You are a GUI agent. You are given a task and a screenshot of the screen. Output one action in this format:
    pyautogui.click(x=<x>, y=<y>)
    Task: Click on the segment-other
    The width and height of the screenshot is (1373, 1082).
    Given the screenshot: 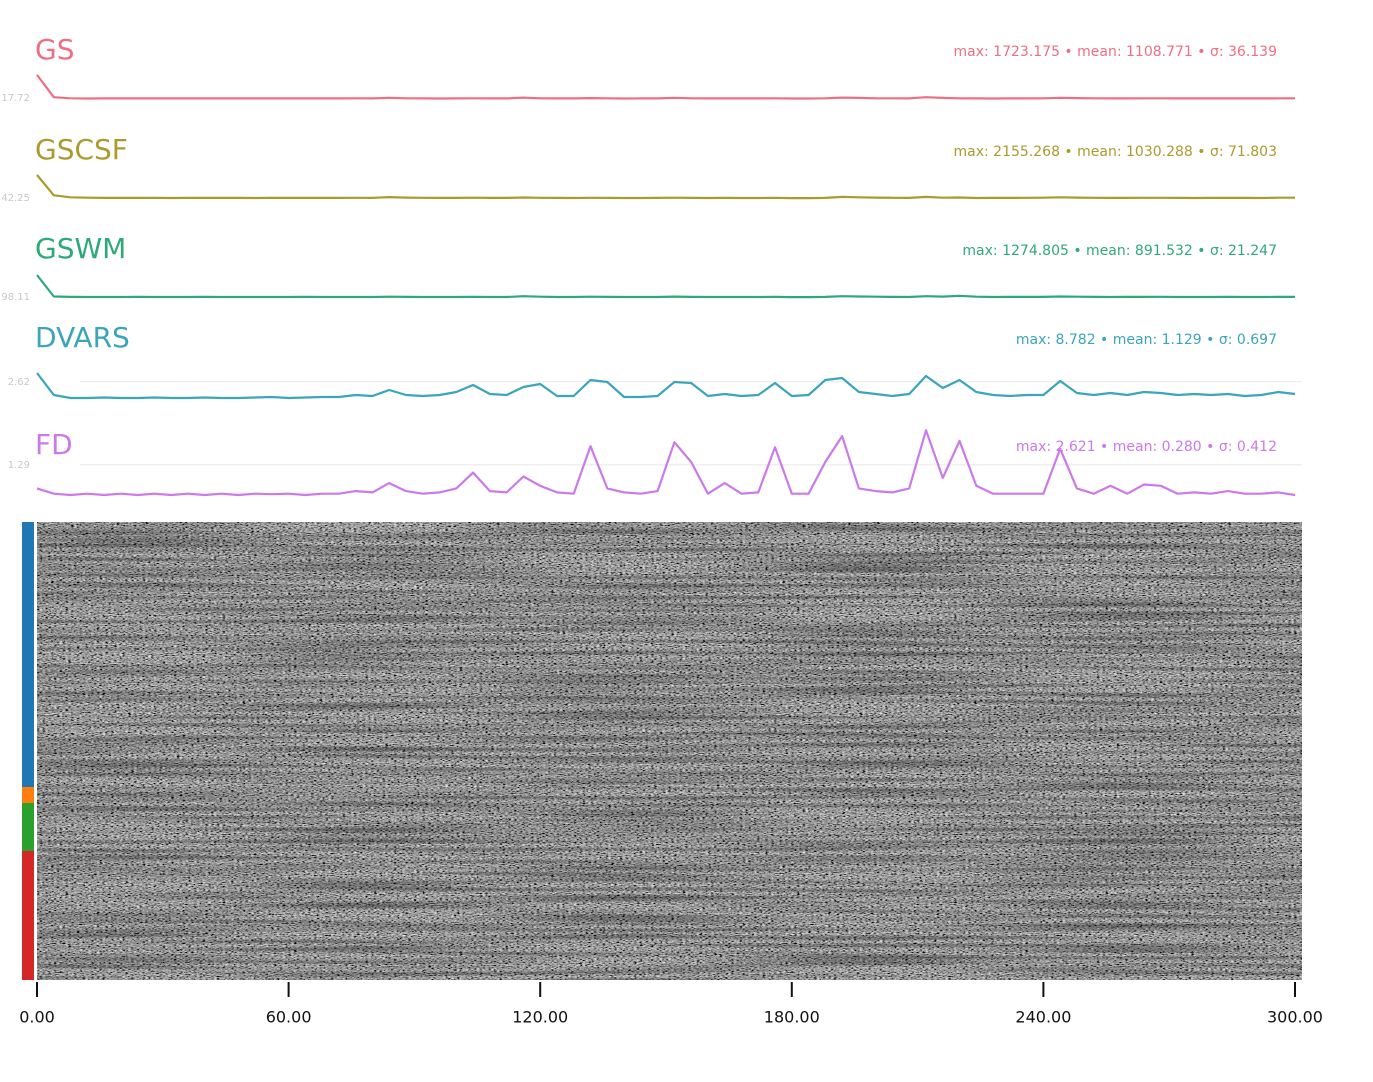 What is the action you would take?
    pyautogui.click(x=28, y=915)
    